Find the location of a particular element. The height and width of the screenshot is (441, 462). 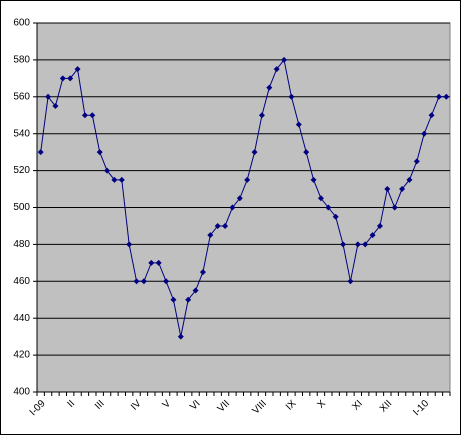

x-tick-label: II is located at coordinates (71, 404).